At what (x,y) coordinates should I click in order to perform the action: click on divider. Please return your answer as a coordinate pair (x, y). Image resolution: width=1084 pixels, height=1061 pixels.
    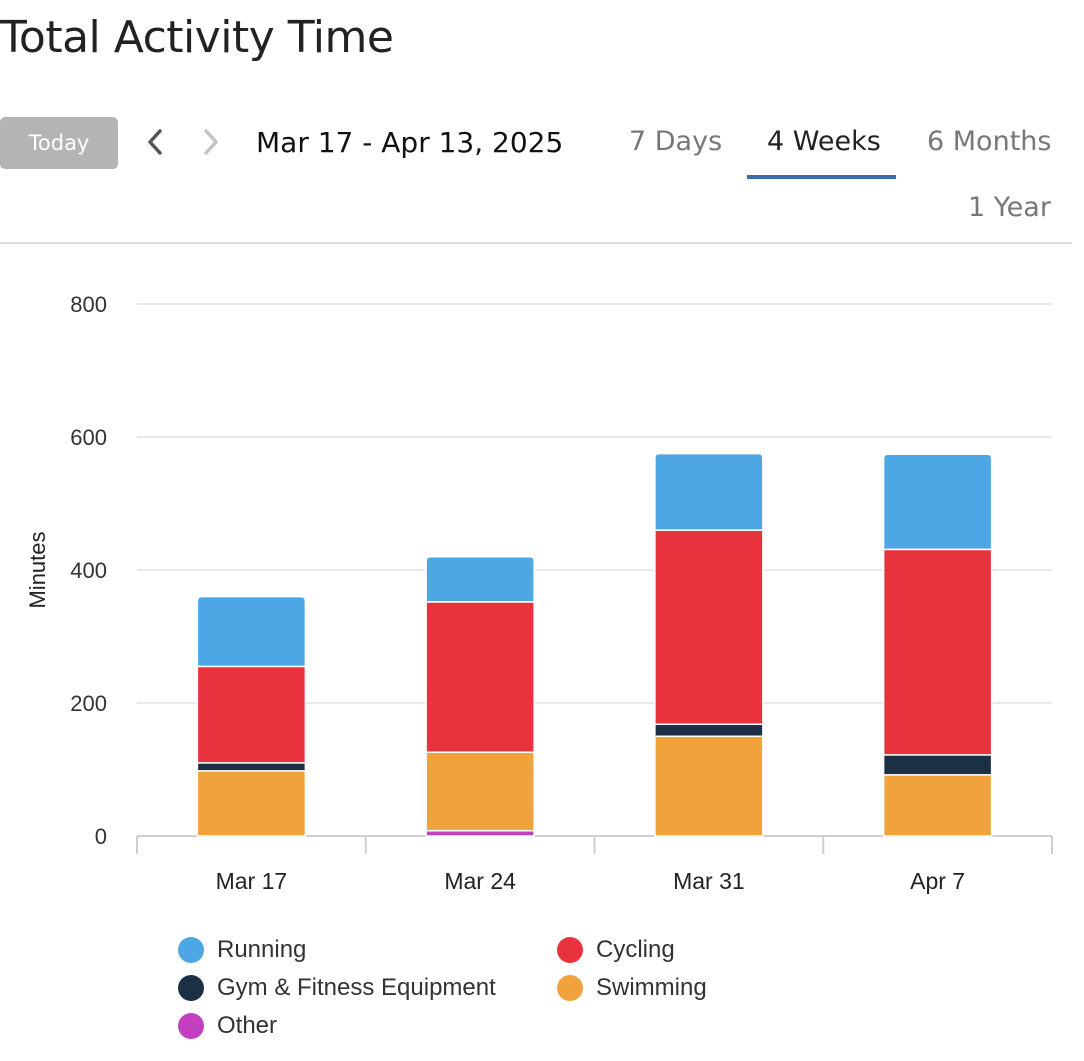
    Looking at the image, I should click on (536, 243).